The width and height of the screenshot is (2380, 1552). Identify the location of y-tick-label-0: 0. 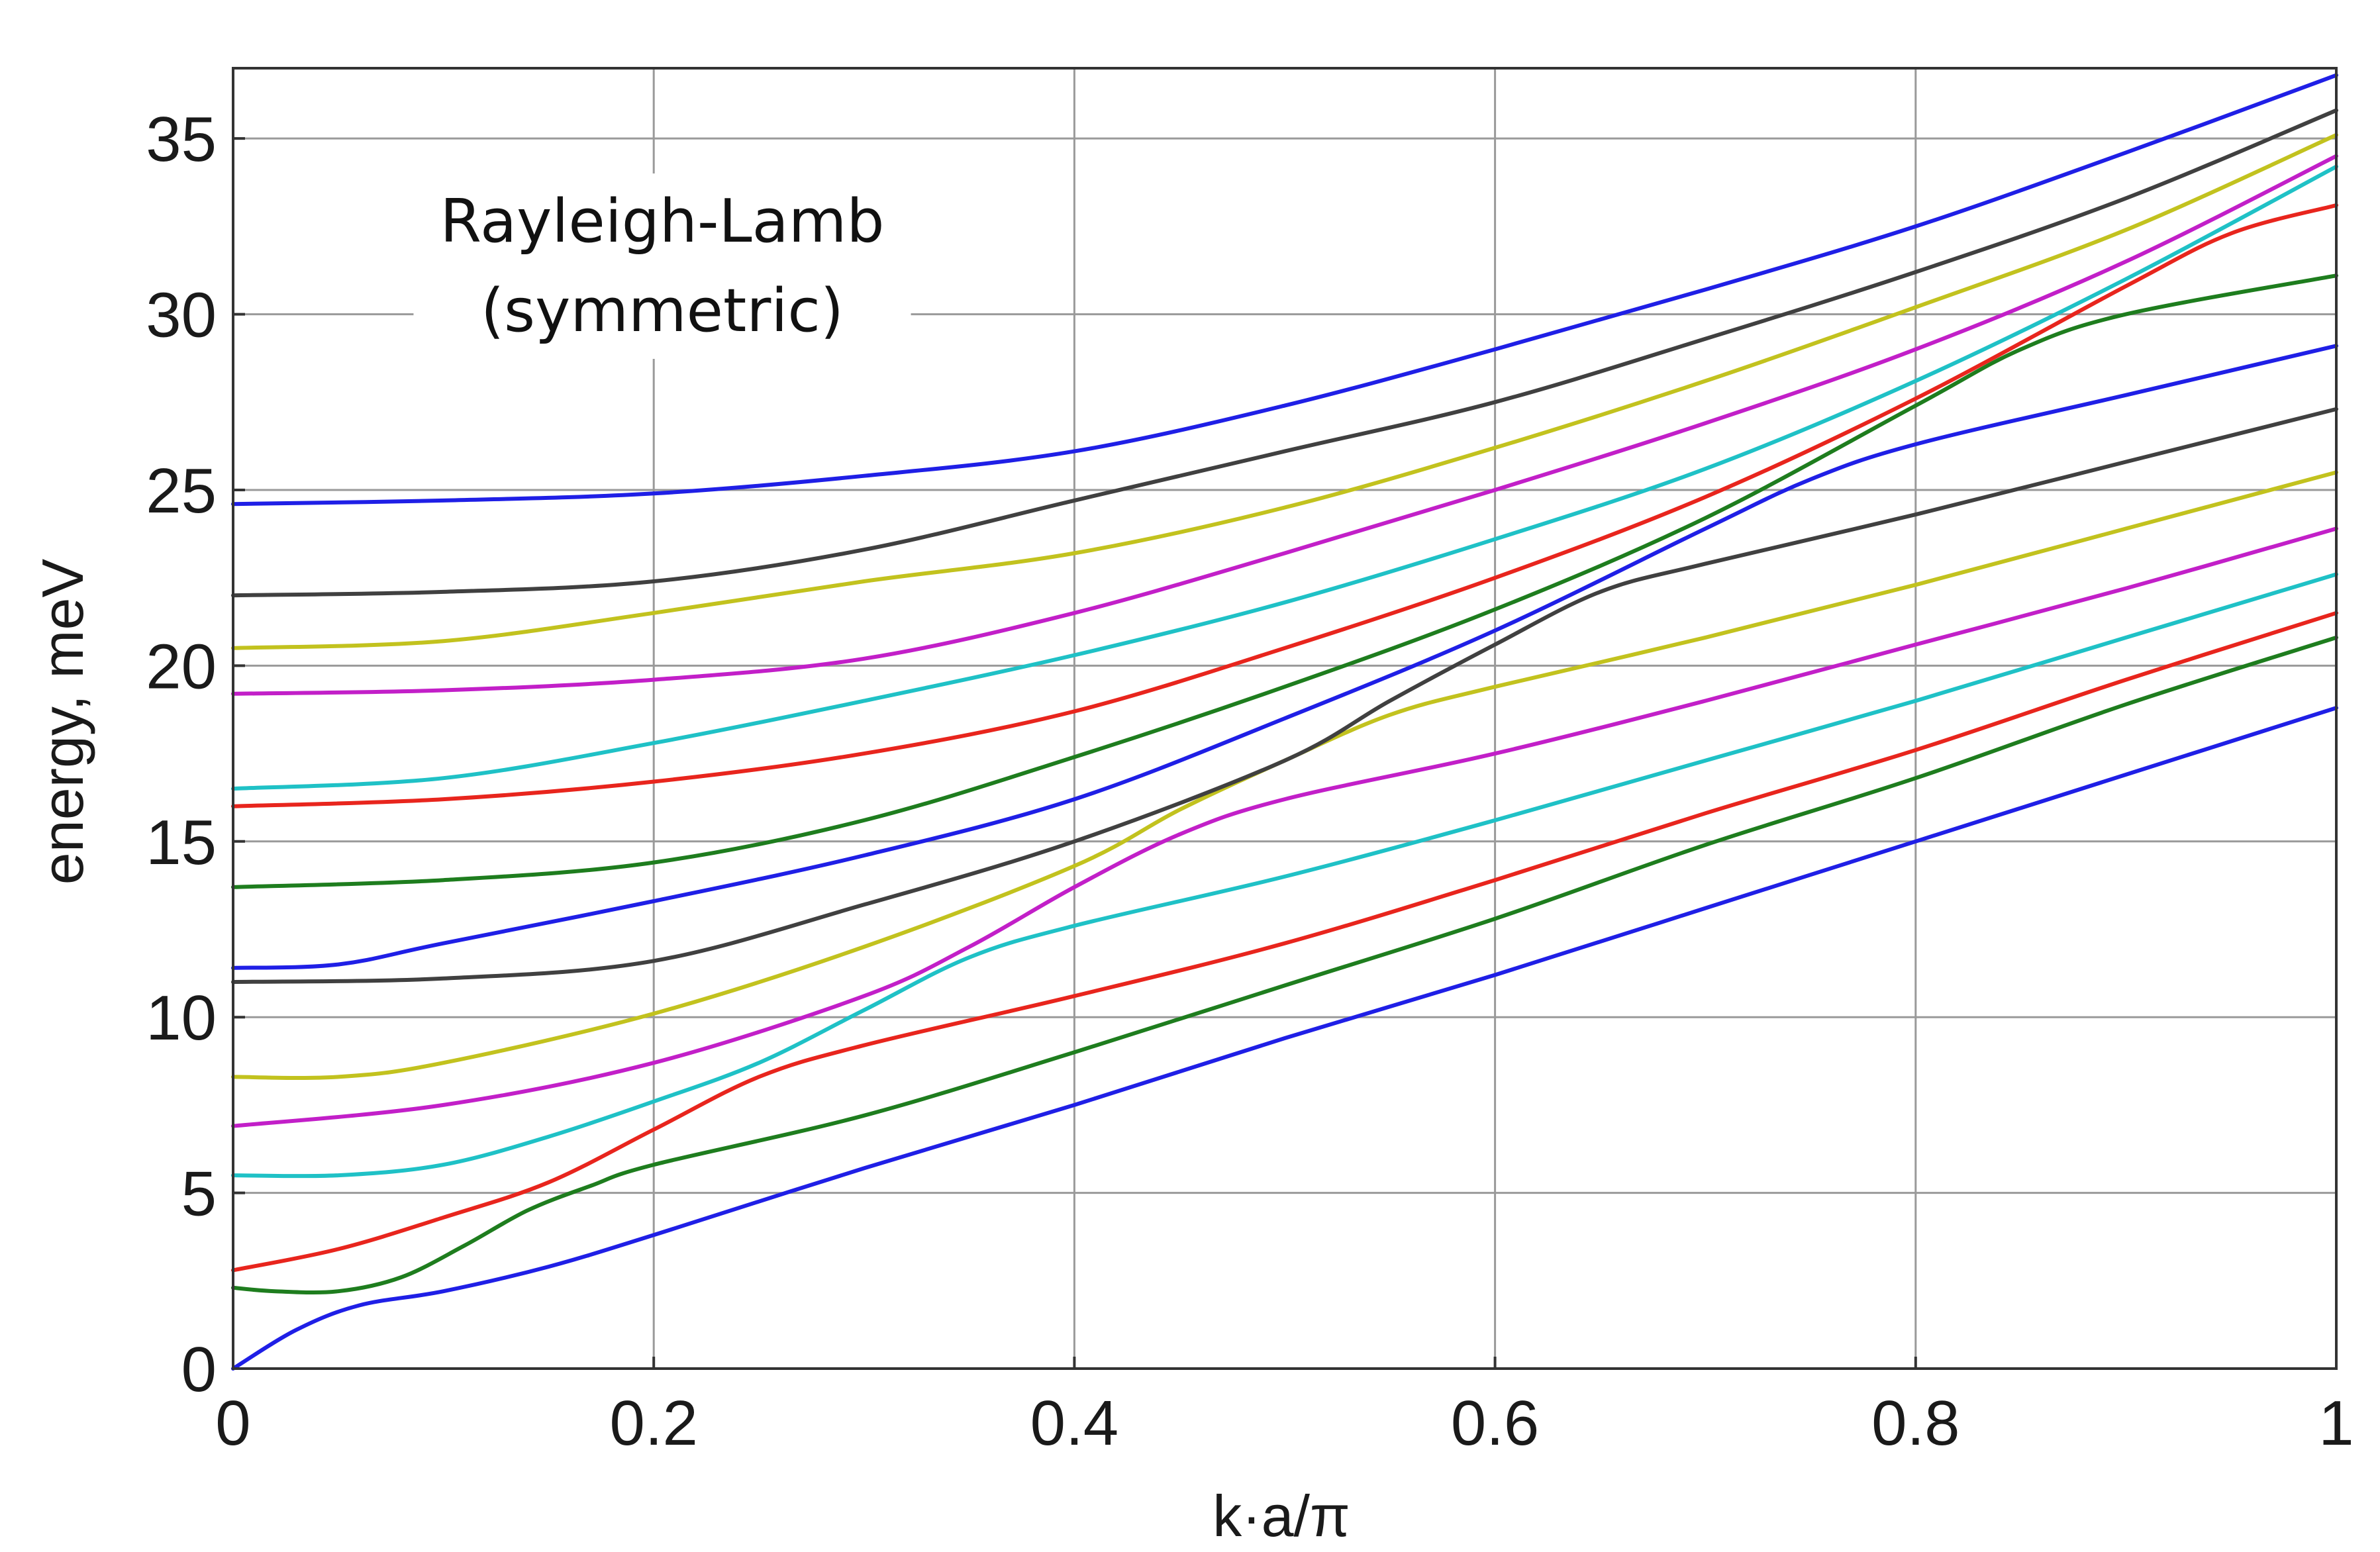
(199, 1369).